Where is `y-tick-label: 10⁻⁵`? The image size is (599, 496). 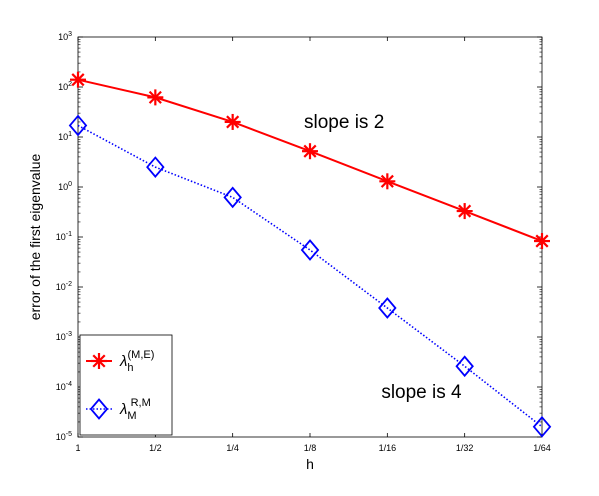 y-tick-label: 10⁻⁵ is located at coordinates (64, 436).